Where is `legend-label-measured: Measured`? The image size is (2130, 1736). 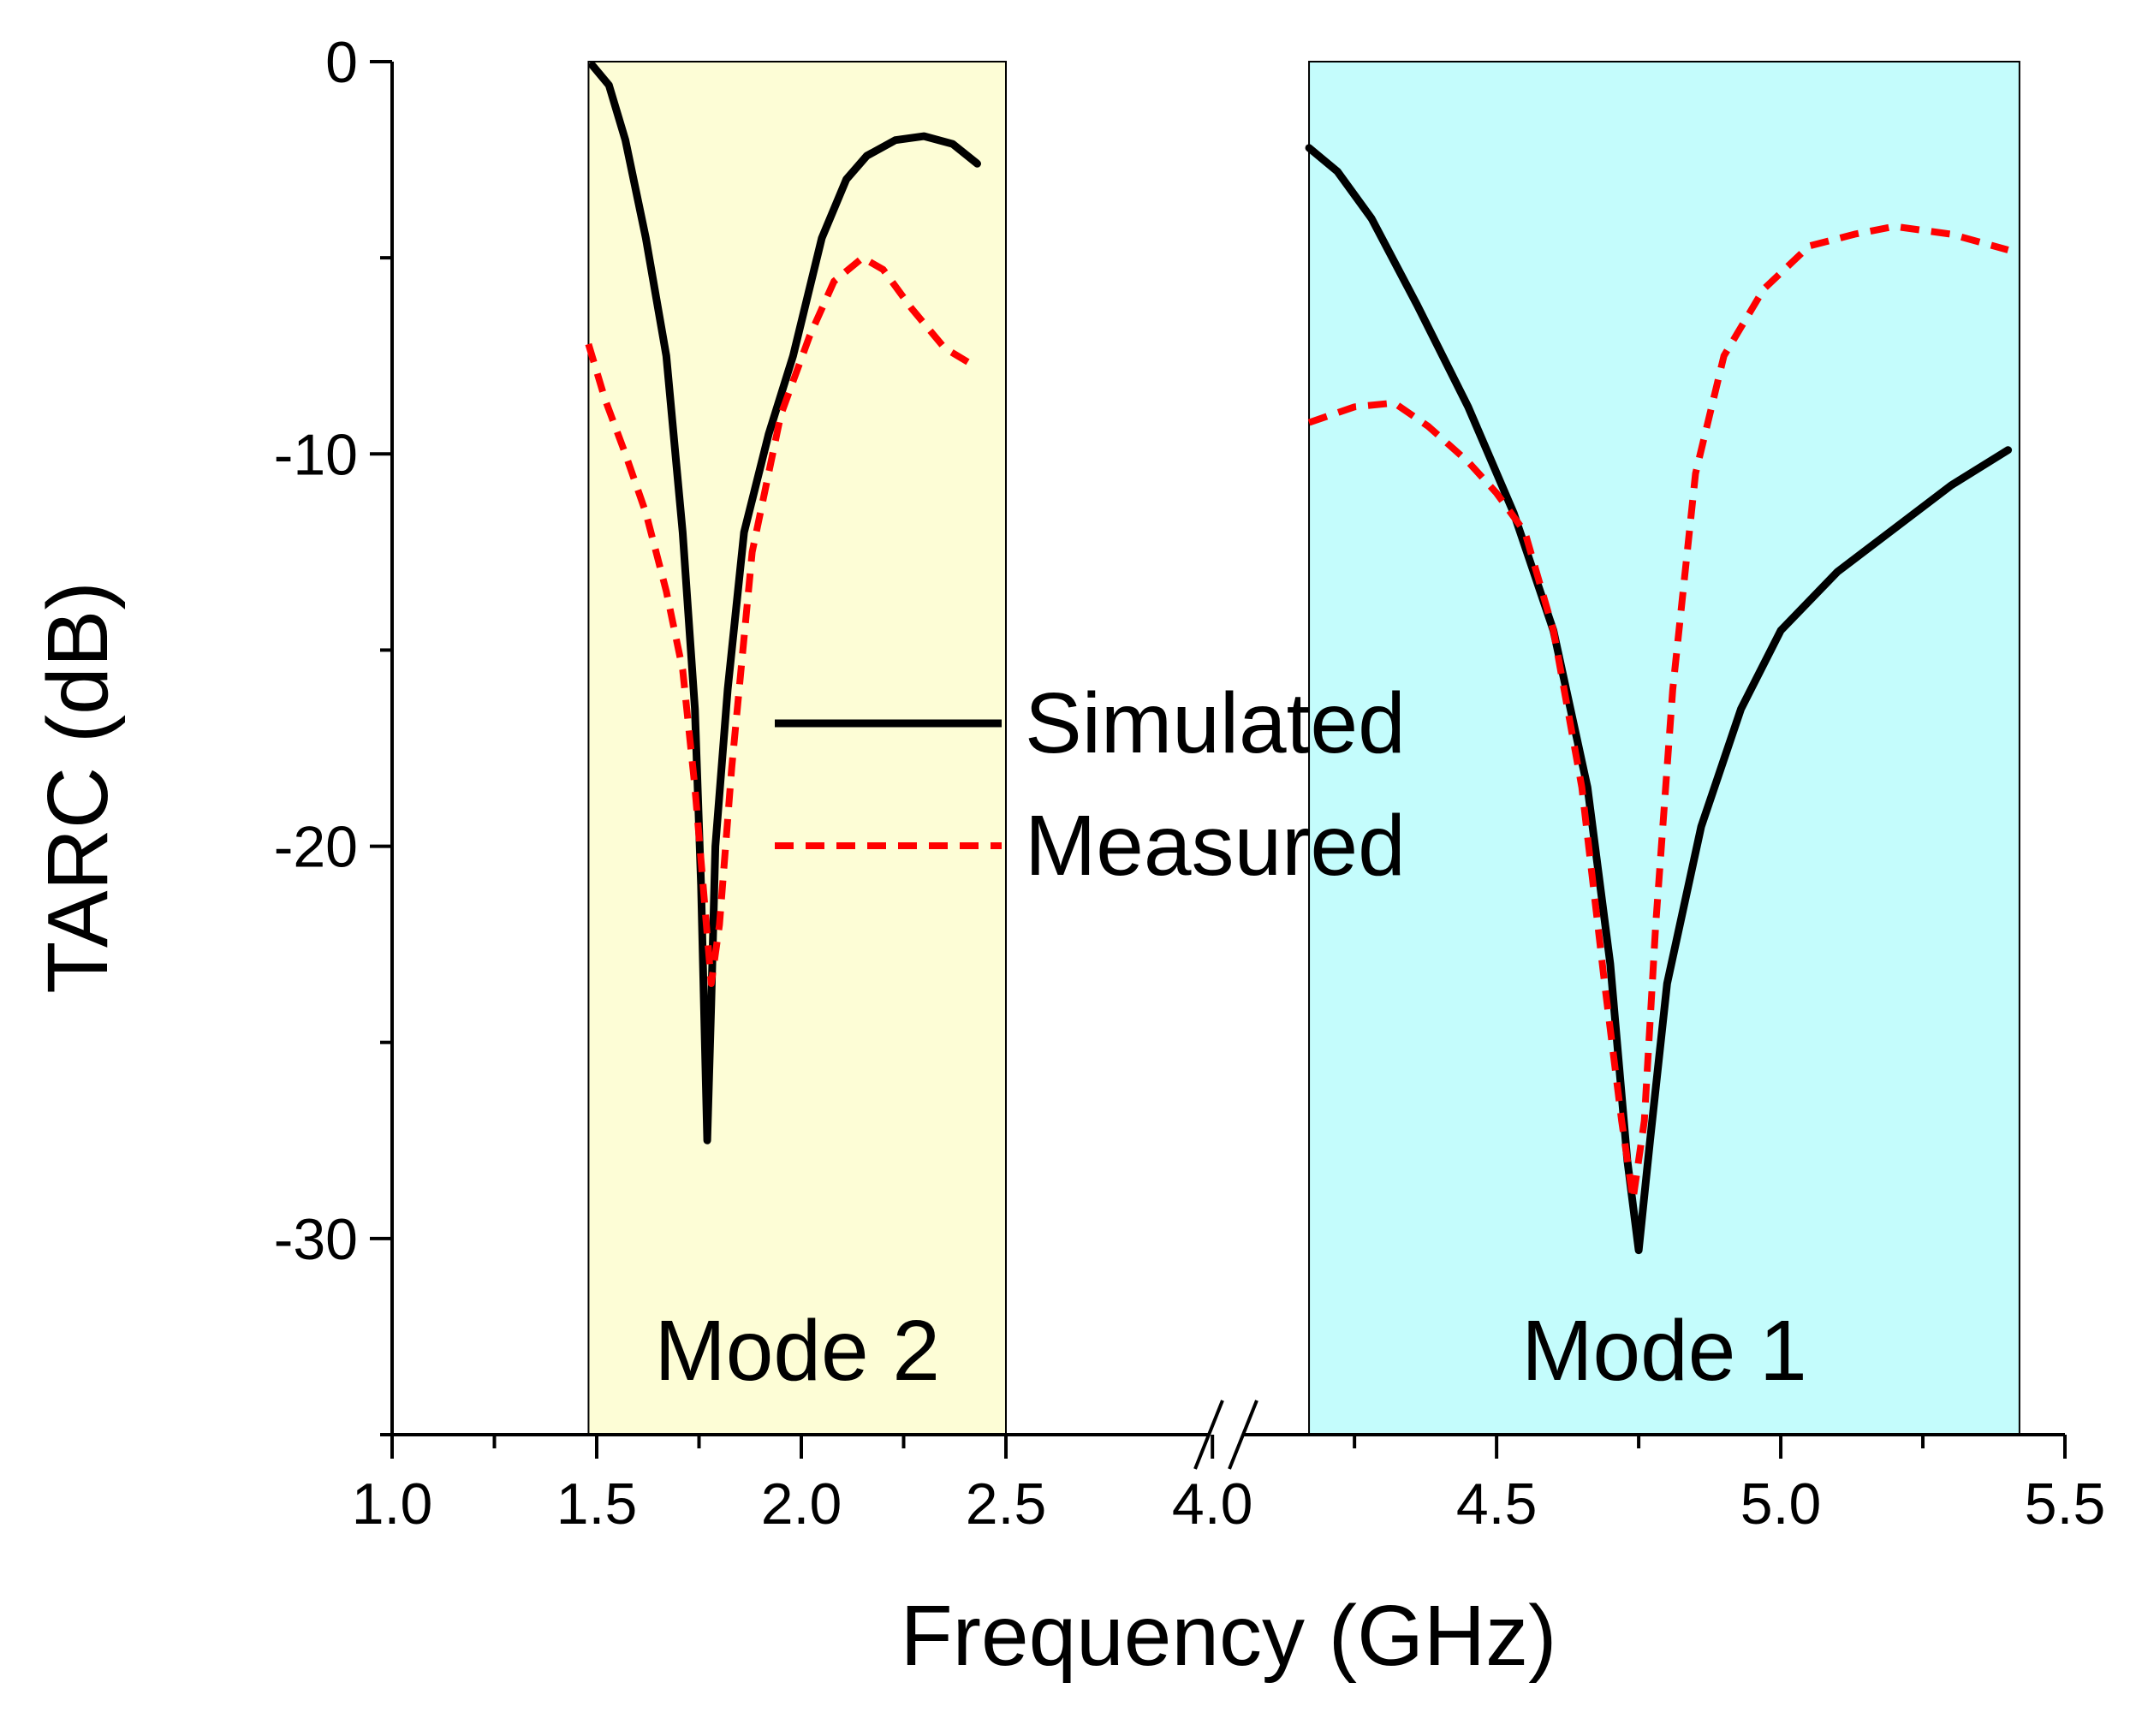 legend-label-measured: Measured is located at coordinates (1216, 846).